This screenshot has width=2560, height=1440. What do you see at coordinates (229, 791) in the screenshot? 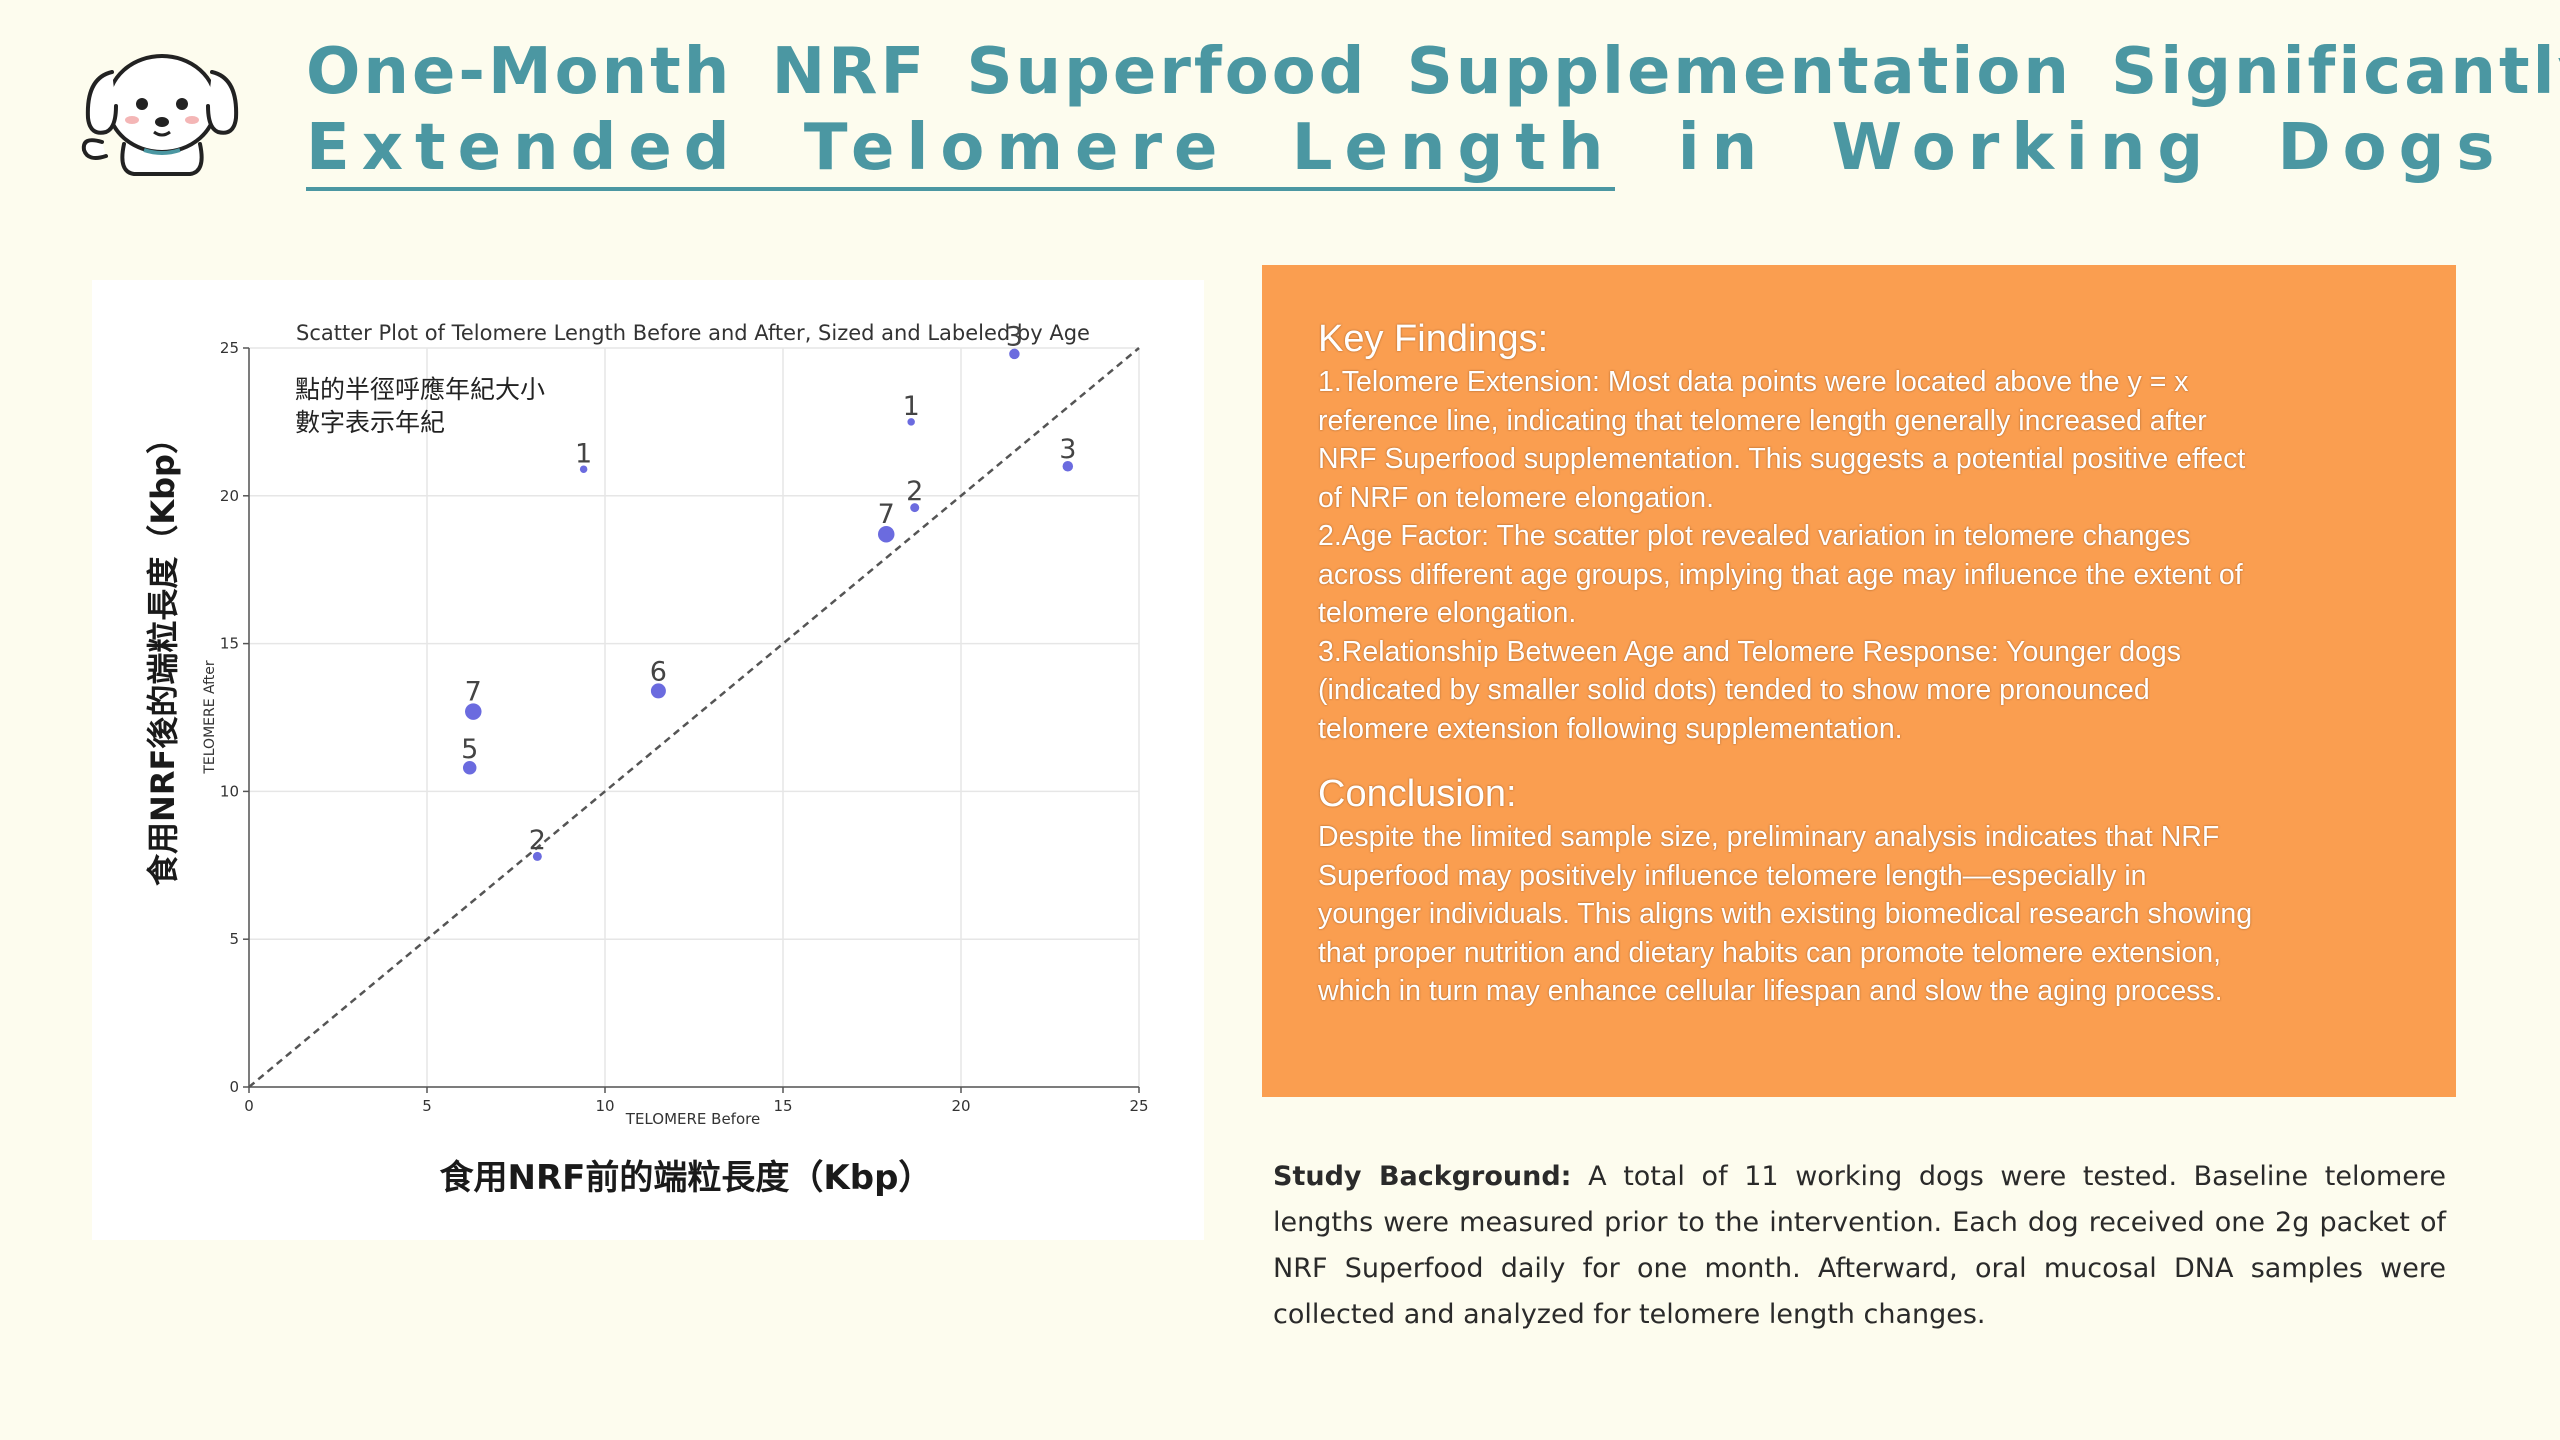
I see `y-tick-label: 10` at bounding box center [229, 791].